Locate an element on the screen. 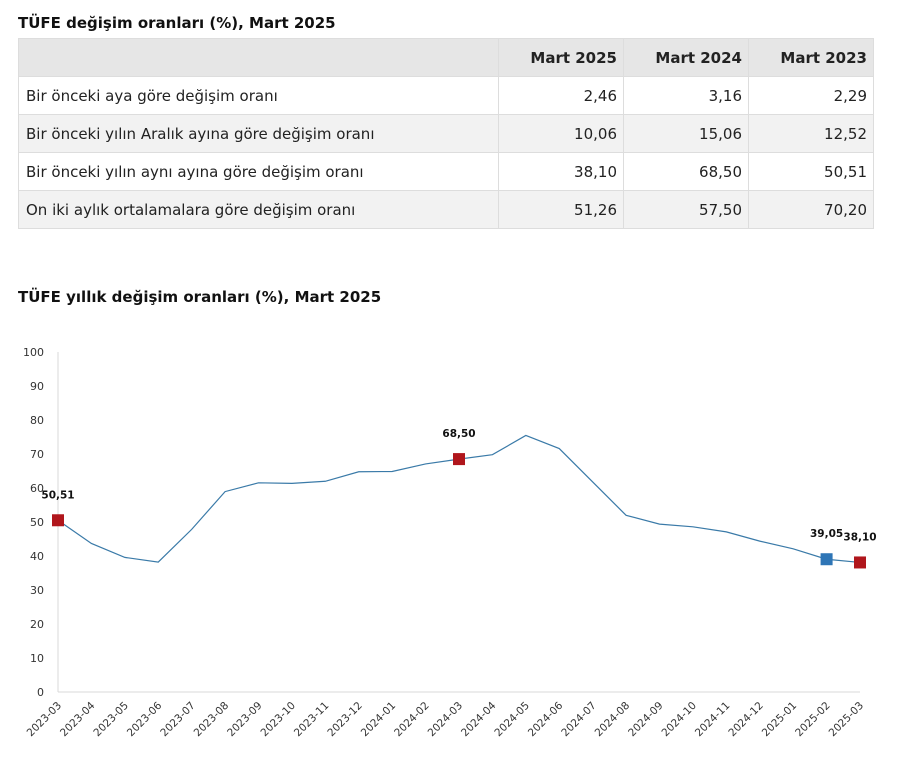 The width and height of the screenshot is (902, 770). table-cell-value: 51,26 is located at coordinates (561, 209).